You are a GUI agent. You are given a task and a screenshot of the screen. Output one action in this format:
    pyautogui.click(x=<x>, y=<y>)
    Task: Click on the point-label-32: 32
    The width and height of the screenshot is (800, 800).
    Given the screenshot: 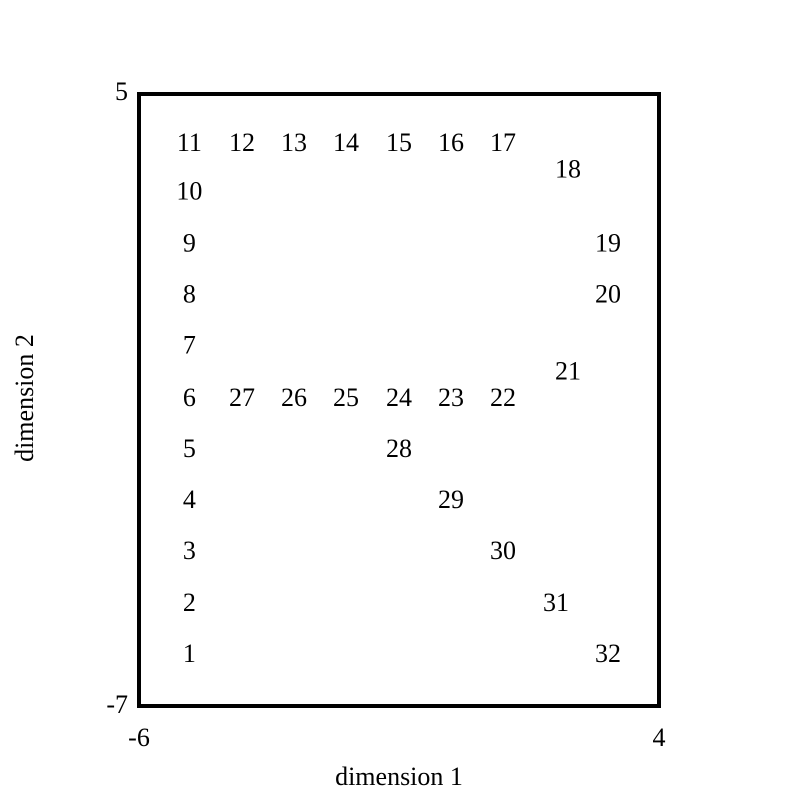 What is the action you would take?
    pyautogui.click(x=608, y=653)
    